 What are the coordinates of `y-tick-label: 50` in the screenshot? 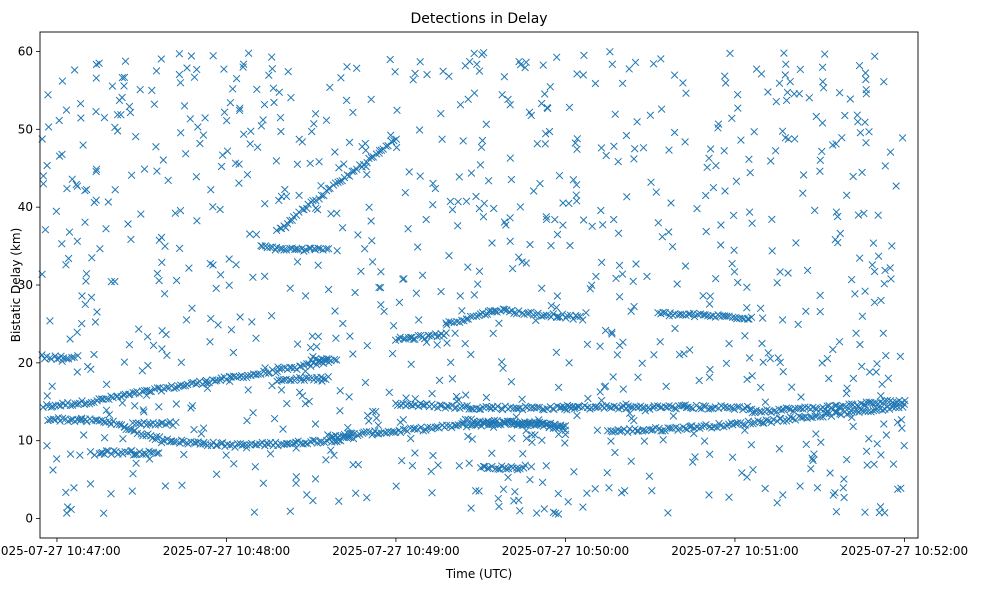 It's located at (25, 129).